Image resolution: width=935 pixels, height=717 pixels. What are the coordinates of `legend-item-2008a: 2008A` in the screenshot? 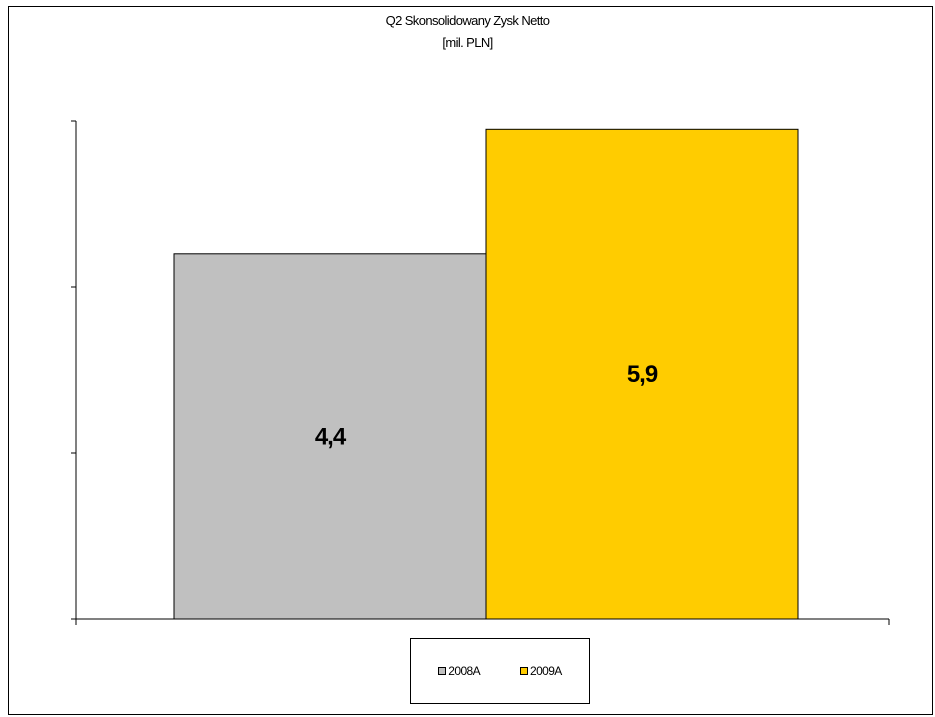 It's located at (459, 671).